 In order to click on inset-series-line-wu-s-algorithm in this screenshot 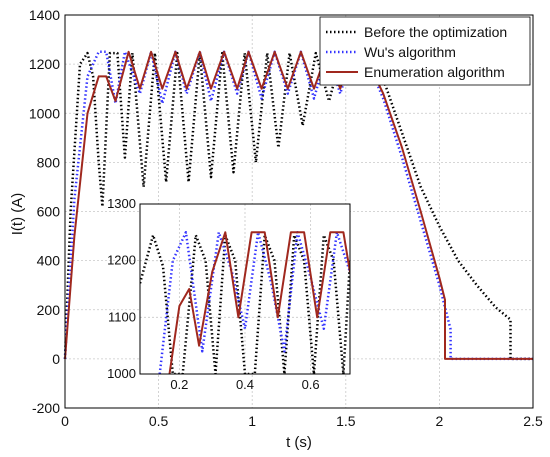, I will do `click(254, 302)`.